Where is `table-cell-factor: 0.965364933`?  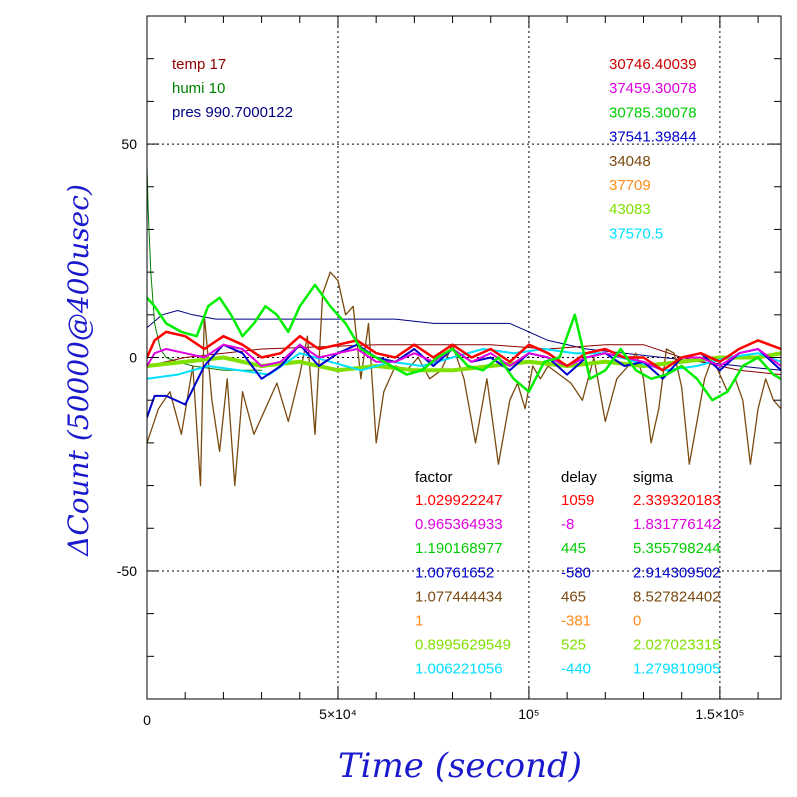 table-cell-factor: 0.965364933 is located at coordinates (459, 524).